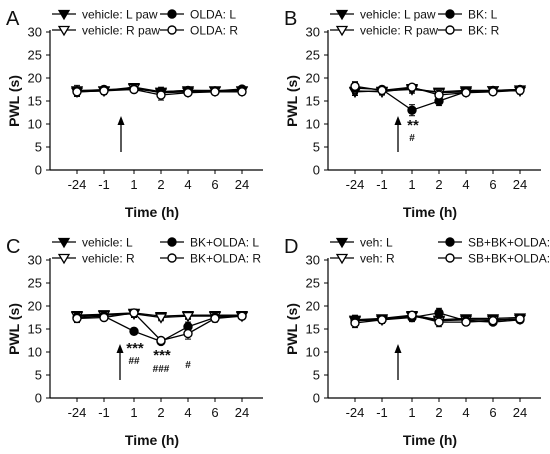  Describe the element at coordinates (509, 243) in the screenshot. I see `legend-label: SB+BK+OLDA: L` at that location.